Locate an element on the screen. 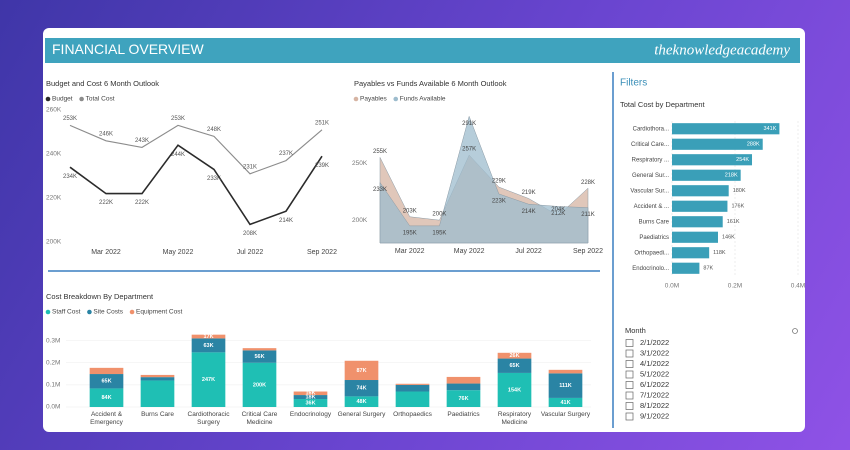  data-label: 146K is located at coordinates (728, 238).